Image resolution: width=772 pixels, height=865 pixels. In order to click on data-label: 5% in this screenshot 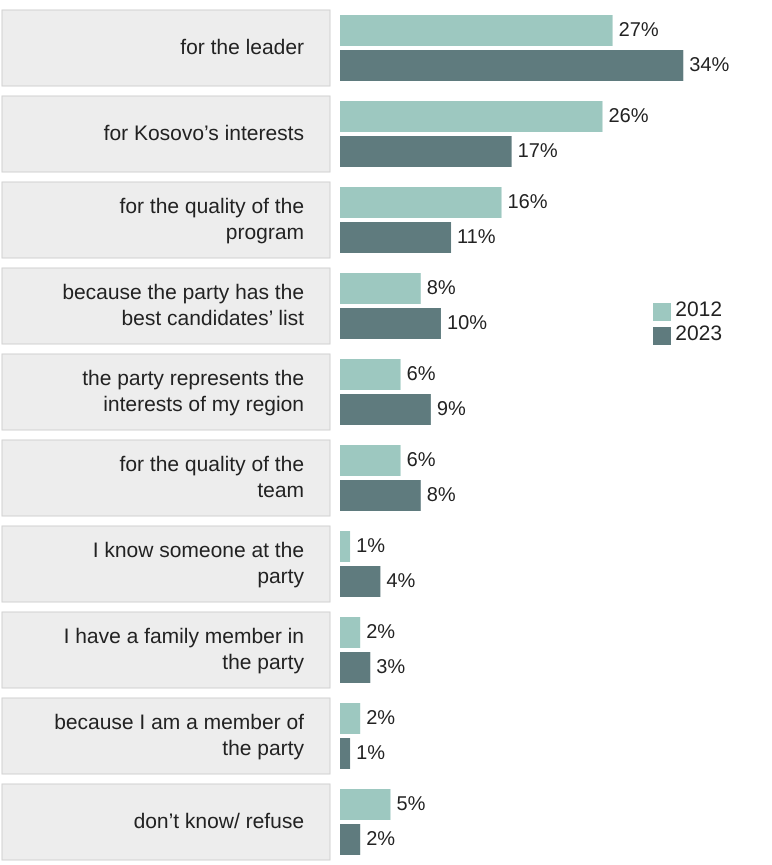, I will do `click(411, 803)`.